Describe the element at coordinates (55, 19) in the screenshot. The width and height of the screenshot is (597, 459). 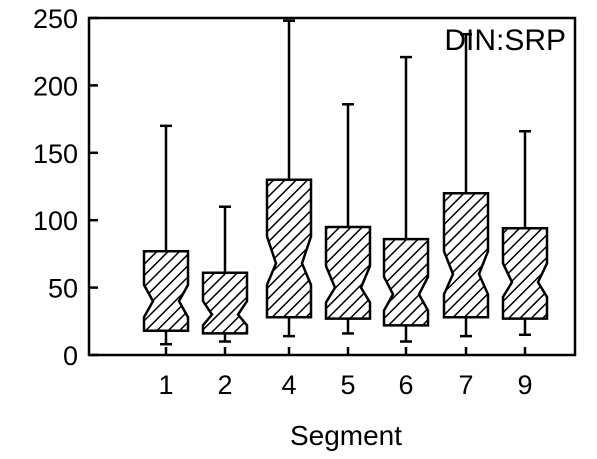
I see `y-tick-label: 250` at that location.